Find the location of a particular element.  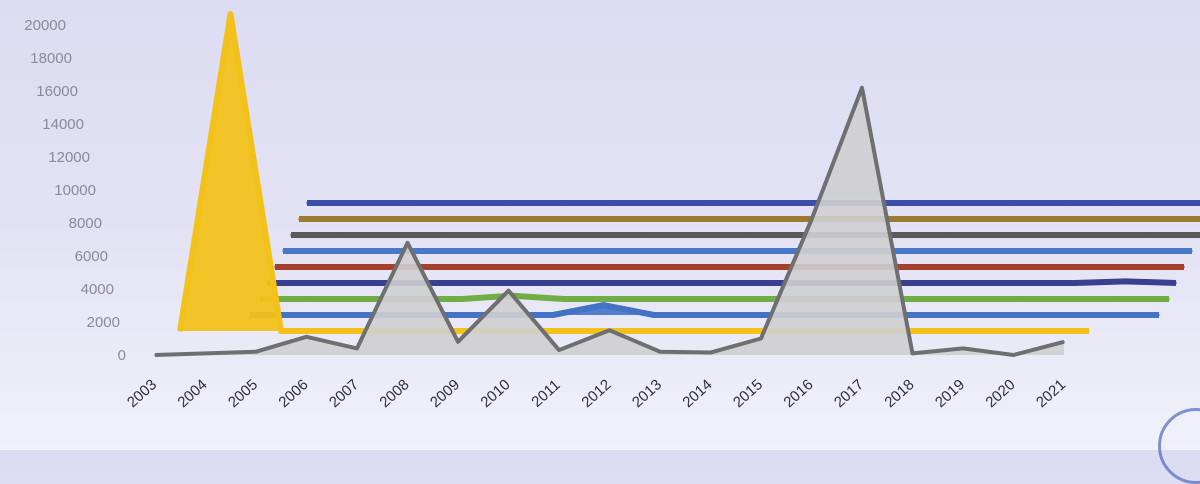

x-tick-label: 2006 is located at coordinates (293, 393).